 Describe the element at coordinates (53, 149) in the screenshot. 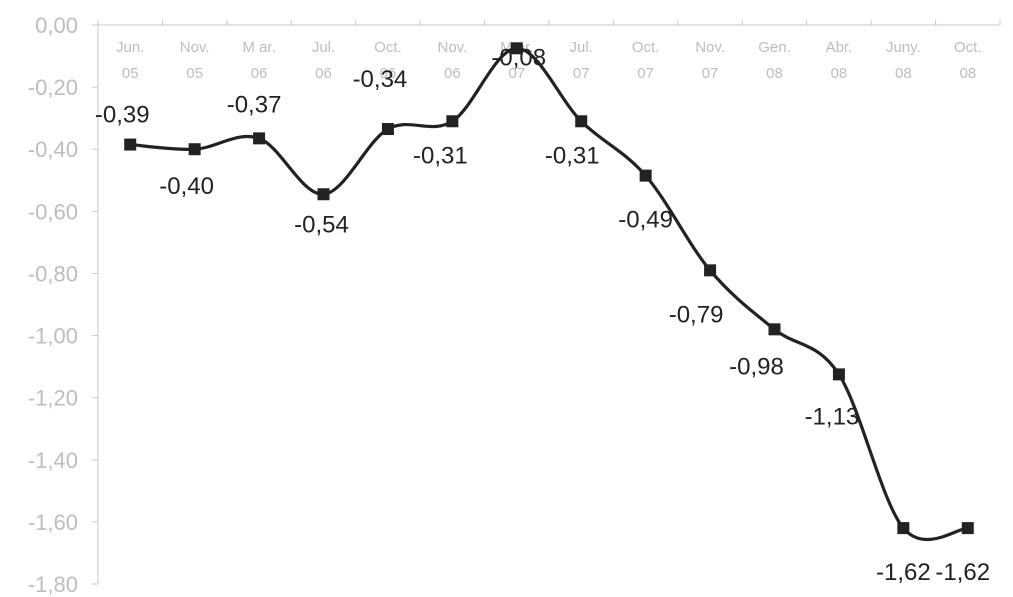

I see `y-tick-label: -0,40` at that location.